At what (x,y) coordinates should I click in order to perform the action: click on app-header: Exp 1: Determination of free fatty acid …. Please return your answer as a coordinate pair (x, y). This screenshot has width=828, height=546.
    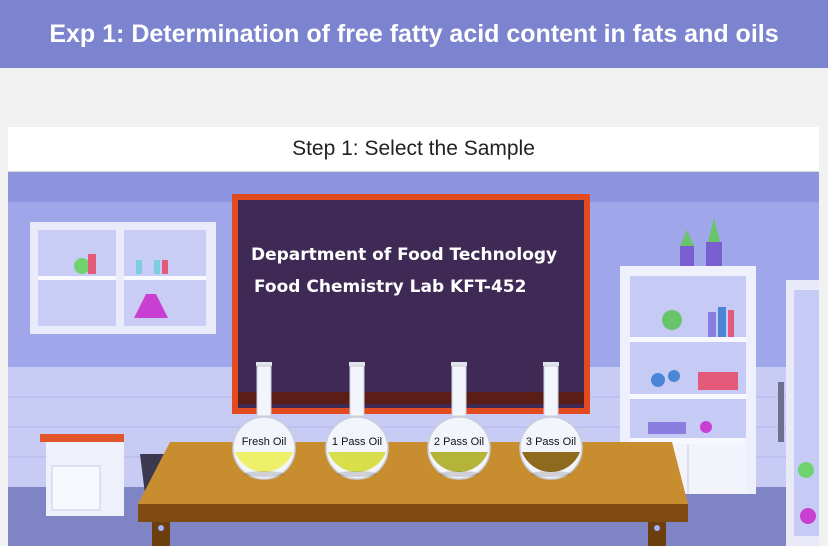
    Looking at the image, I should click on (414, 34).